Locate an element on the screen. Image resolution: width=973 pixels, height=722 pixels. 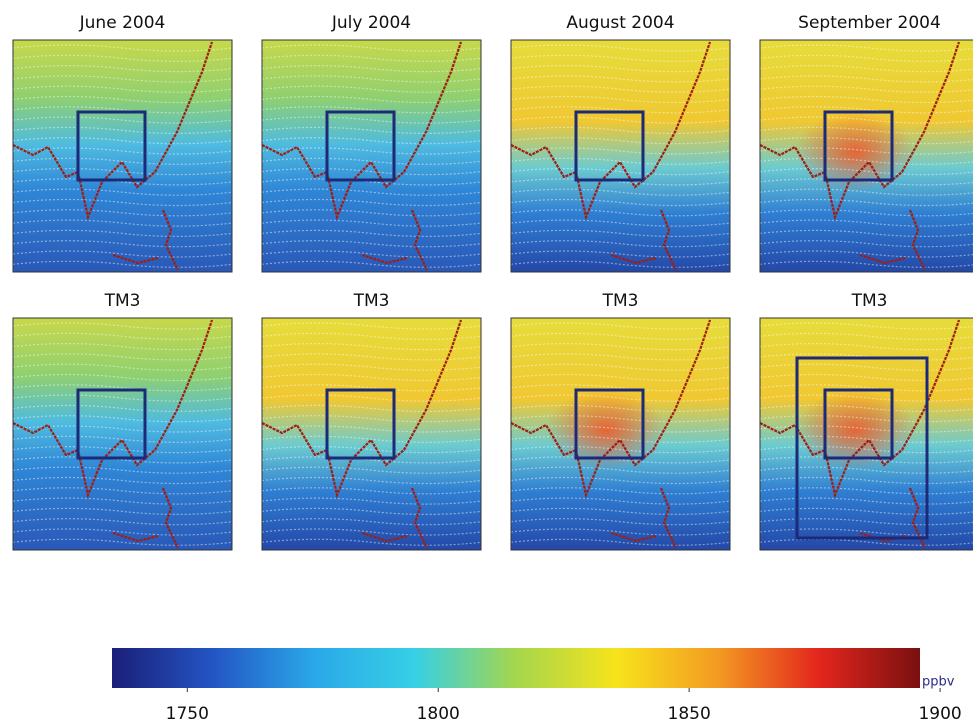
panel-title: July 2004 is located at coordinates (371, 23).